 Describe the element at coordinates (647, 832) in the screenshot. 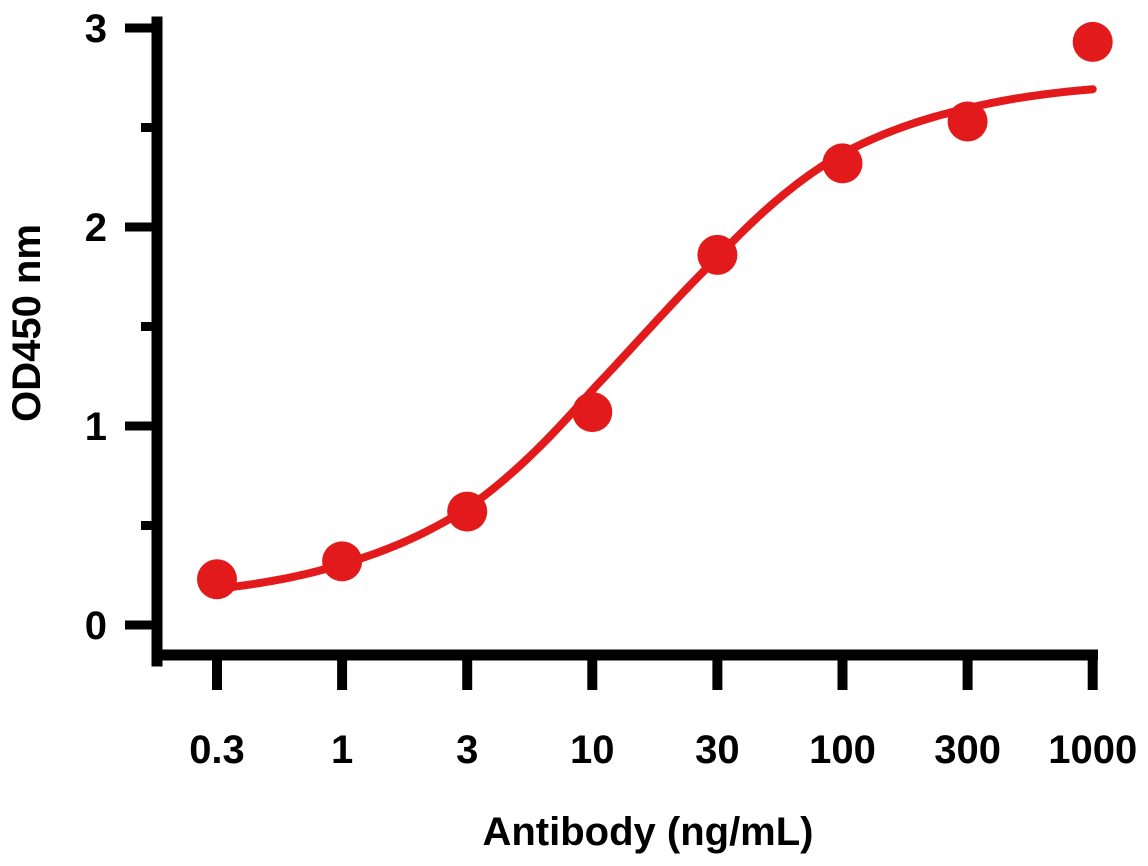

I see `x-axis-title: Antibody (ng/mL)` at that location.